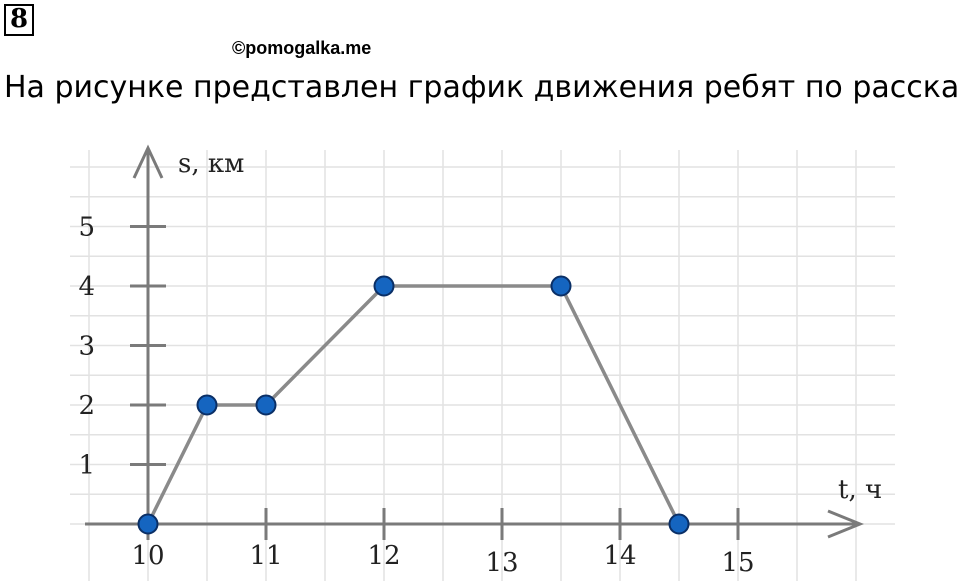  What do you see at coordinates (86, 287) in the screenshot?
I see `y-tick-label: 4` at bounding box center [86, 287].